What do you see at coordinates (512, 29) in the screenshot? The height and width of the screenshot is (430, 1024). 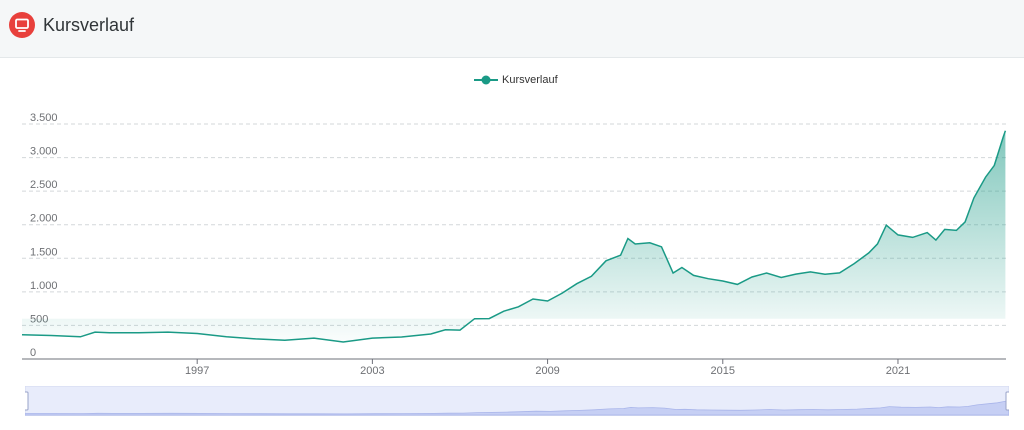 I see `chart-header: Kursverlauf` at bounding box center [512, 29].